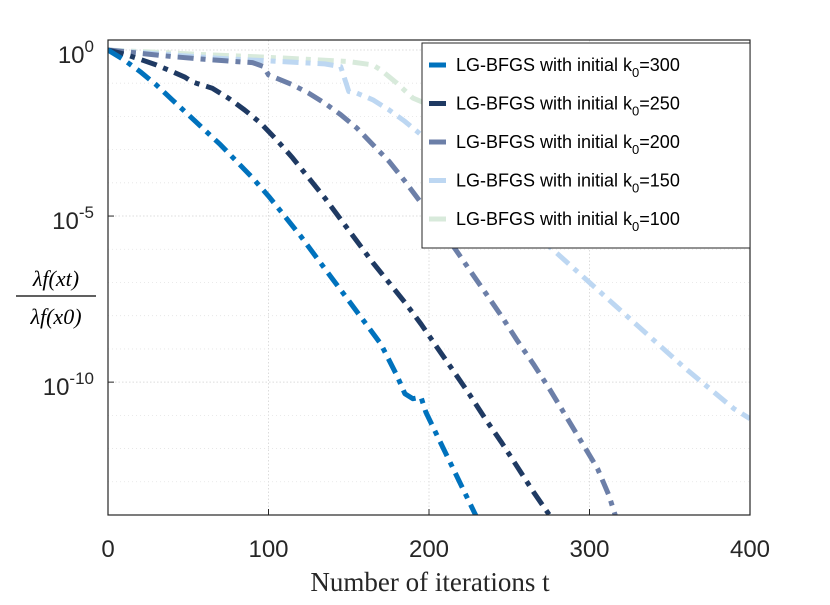 The image size is (830, 605). I want to click on legend-label: LG-BFGS with initial k0=200, so click(568, 144).